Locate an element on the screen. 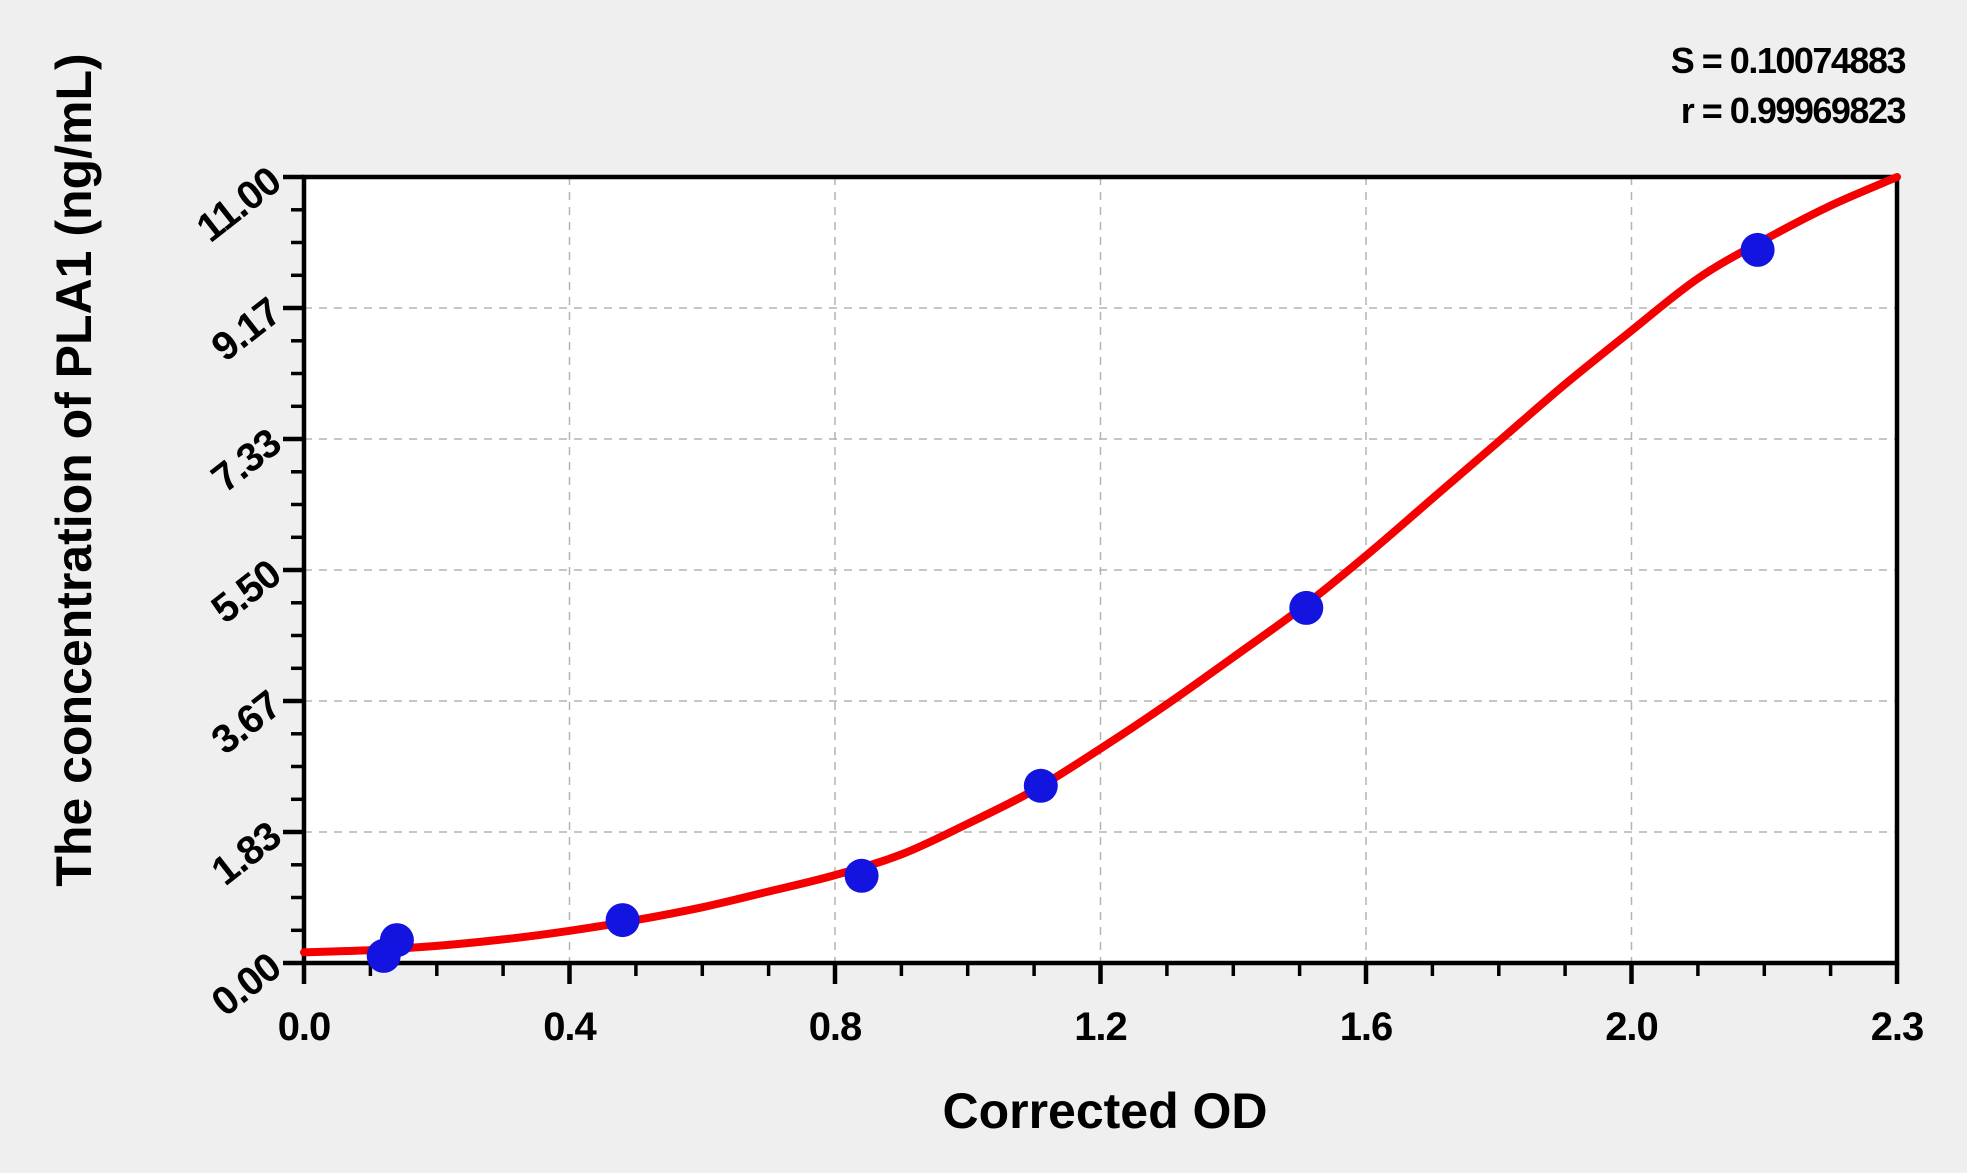 The width and height of the screenshot is (1967, 1173). stat-r-value: r = 0.99969823 is located at coordinates (1793, 110).